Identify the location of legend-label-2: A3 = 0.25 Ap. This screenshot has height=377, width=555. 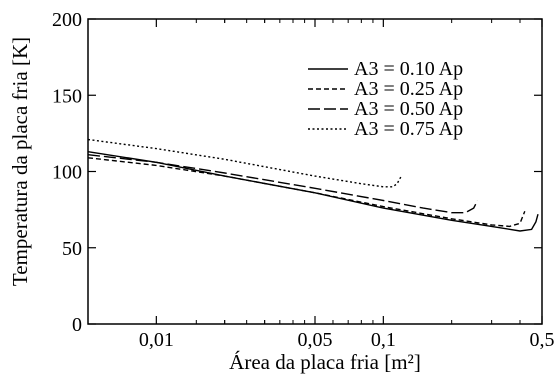
(408, 89).